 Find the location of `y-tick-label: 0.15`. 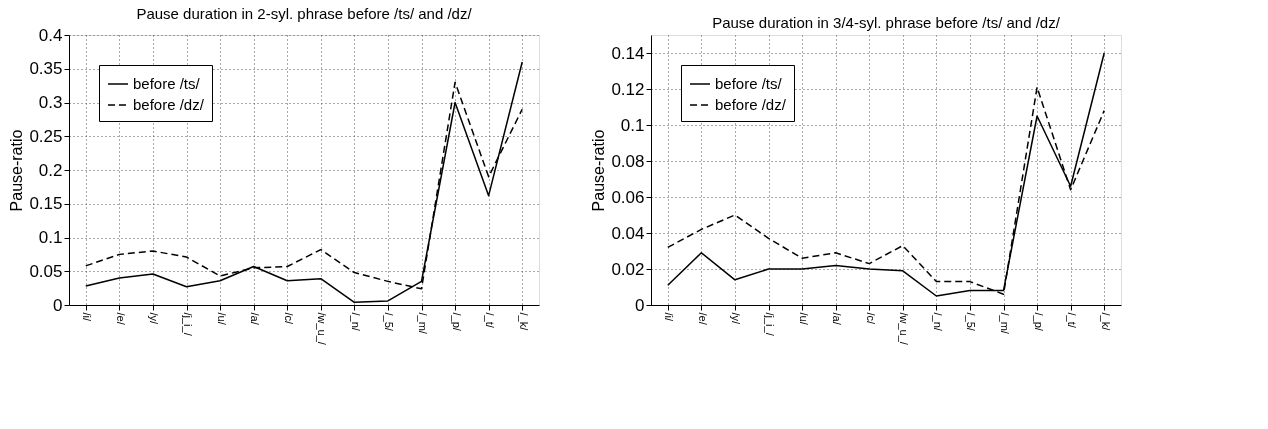

y-tick-label: 0.15 is located at coordinates (46, 204).